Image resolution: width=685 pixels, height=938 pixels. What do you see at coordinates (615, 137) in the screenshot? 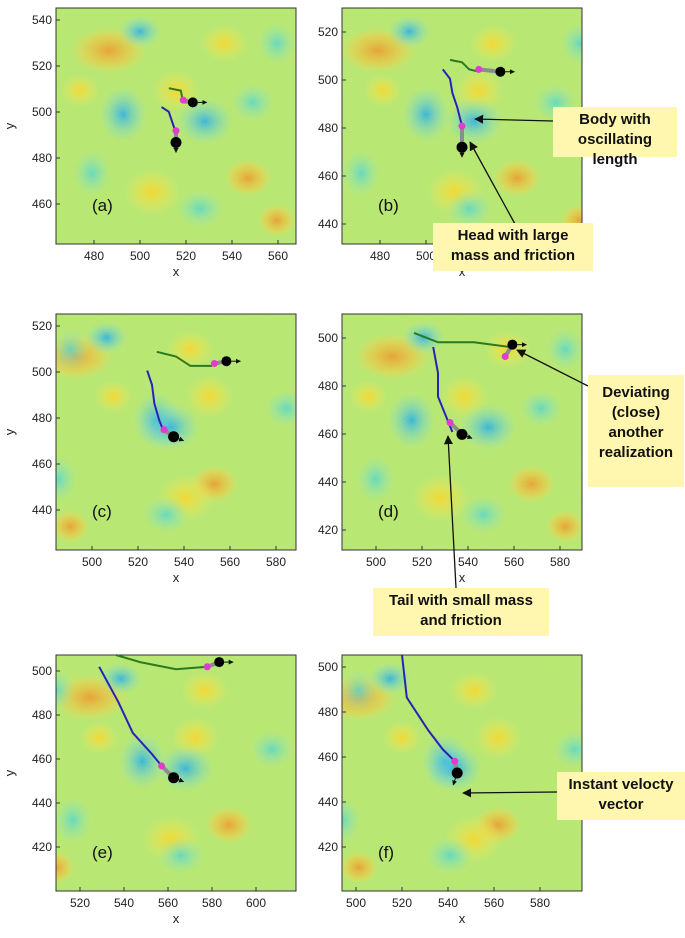
I see `callout-body: Body with oscillating length` at bounding box center [615, 137].